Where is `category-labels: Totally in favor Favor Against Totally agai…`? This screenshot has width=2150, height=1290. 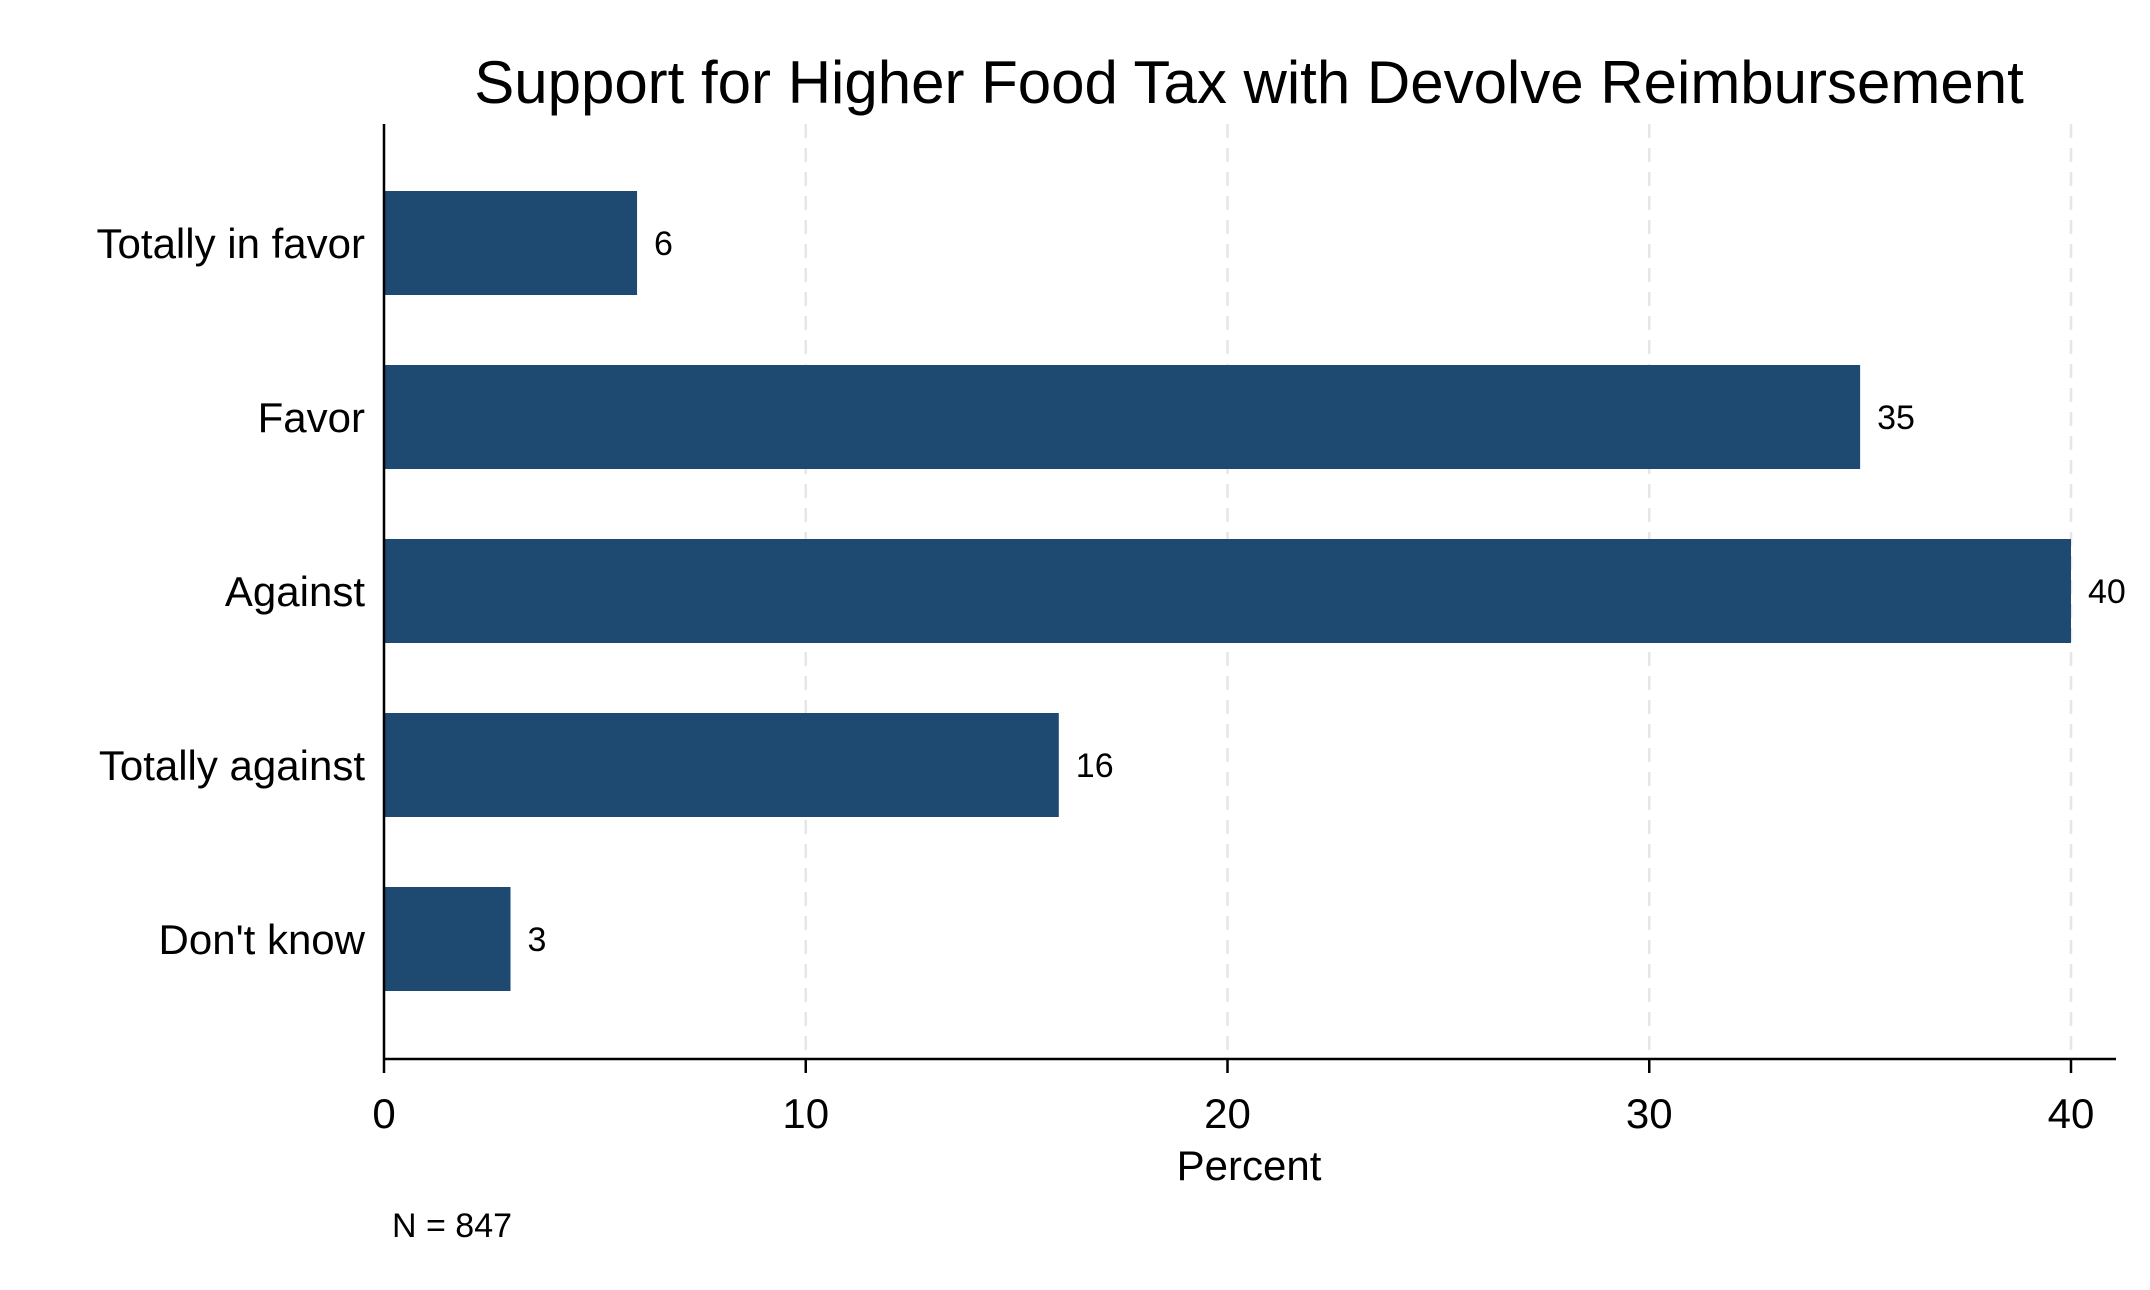 category-labels: Totally in favor Favor Against Totally agai… is located at coordinates (231, 591).